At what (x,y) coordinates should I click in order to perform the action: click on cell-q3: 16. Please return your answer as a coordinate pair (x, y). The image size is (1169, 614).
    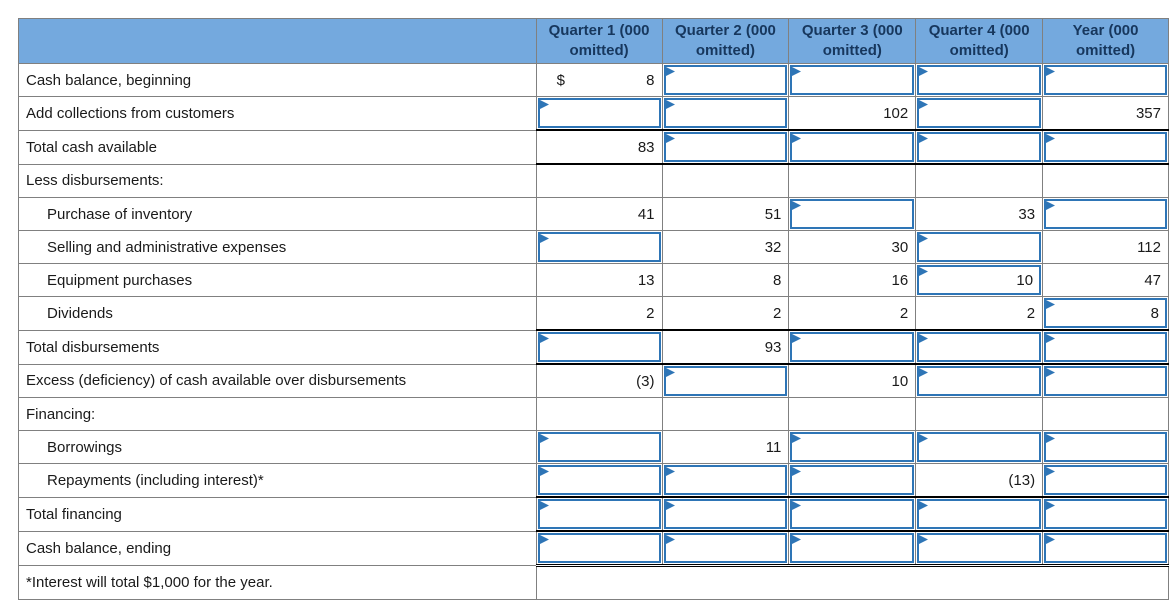
    Looking at the image, I should click on (852, 280).